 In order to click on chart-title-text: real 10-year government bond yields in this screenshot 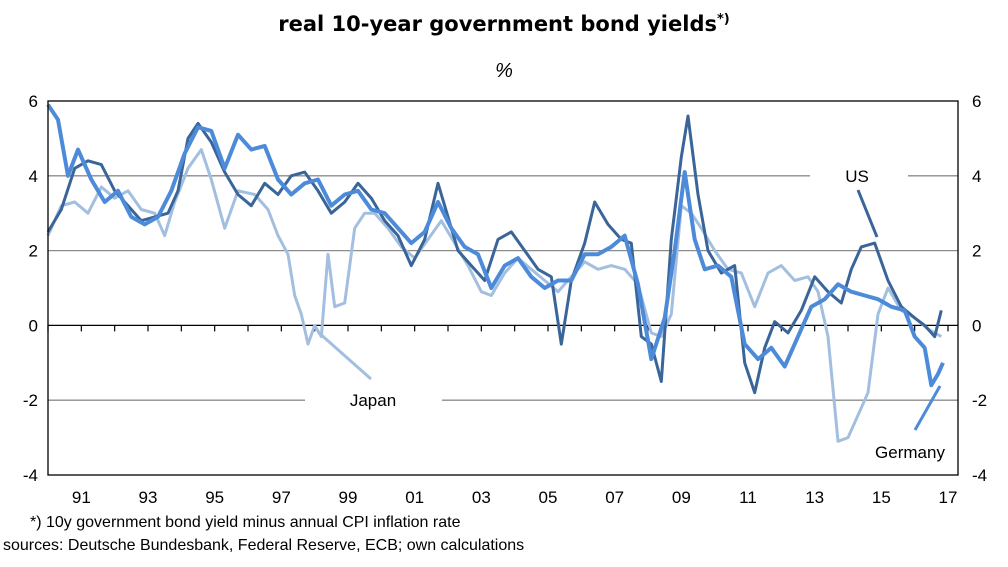, I will do `click(497, 24)`.